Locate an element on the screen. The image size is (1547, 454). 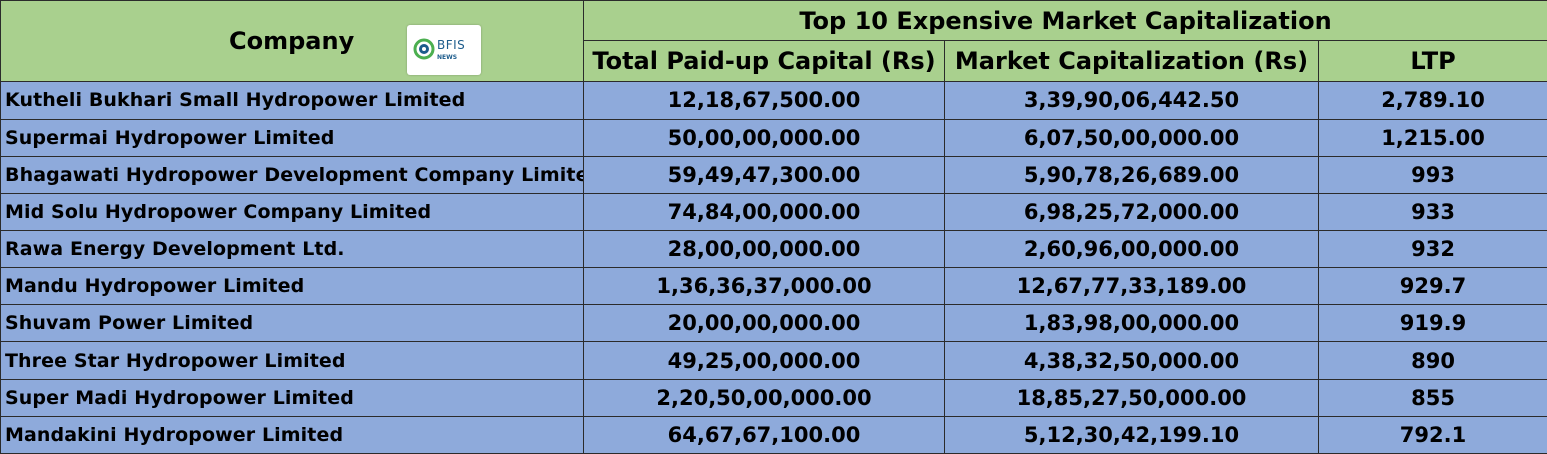
company-cell: Rawa Energy Development Ltd. is located at coordinates (292, 249).